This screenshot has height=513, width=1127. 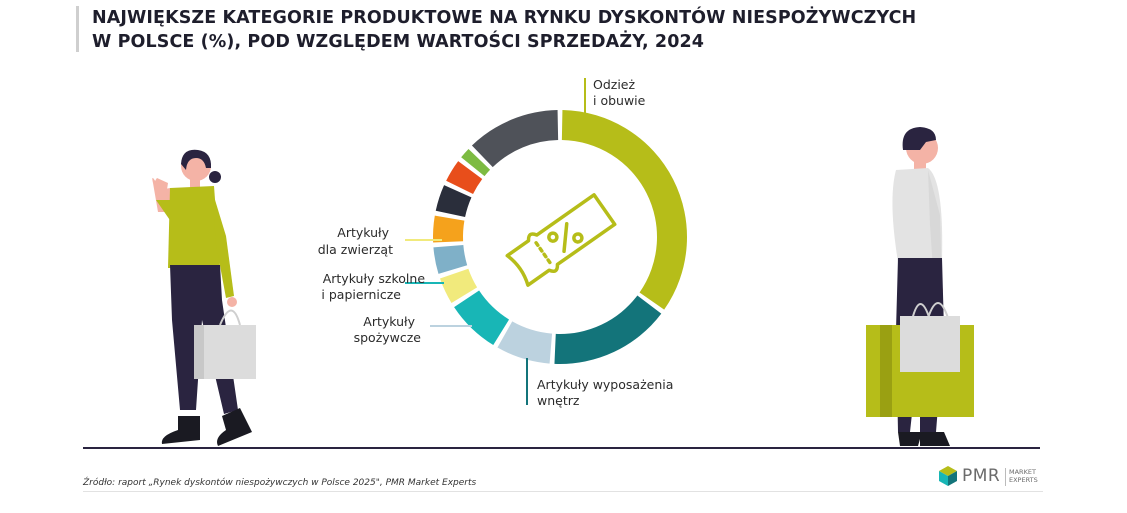 What do you see at coordinates (1022, 472) in the screenshot?
I see `logo-subtitle-line-1: MARKET` at bounding box center [1022, 472].